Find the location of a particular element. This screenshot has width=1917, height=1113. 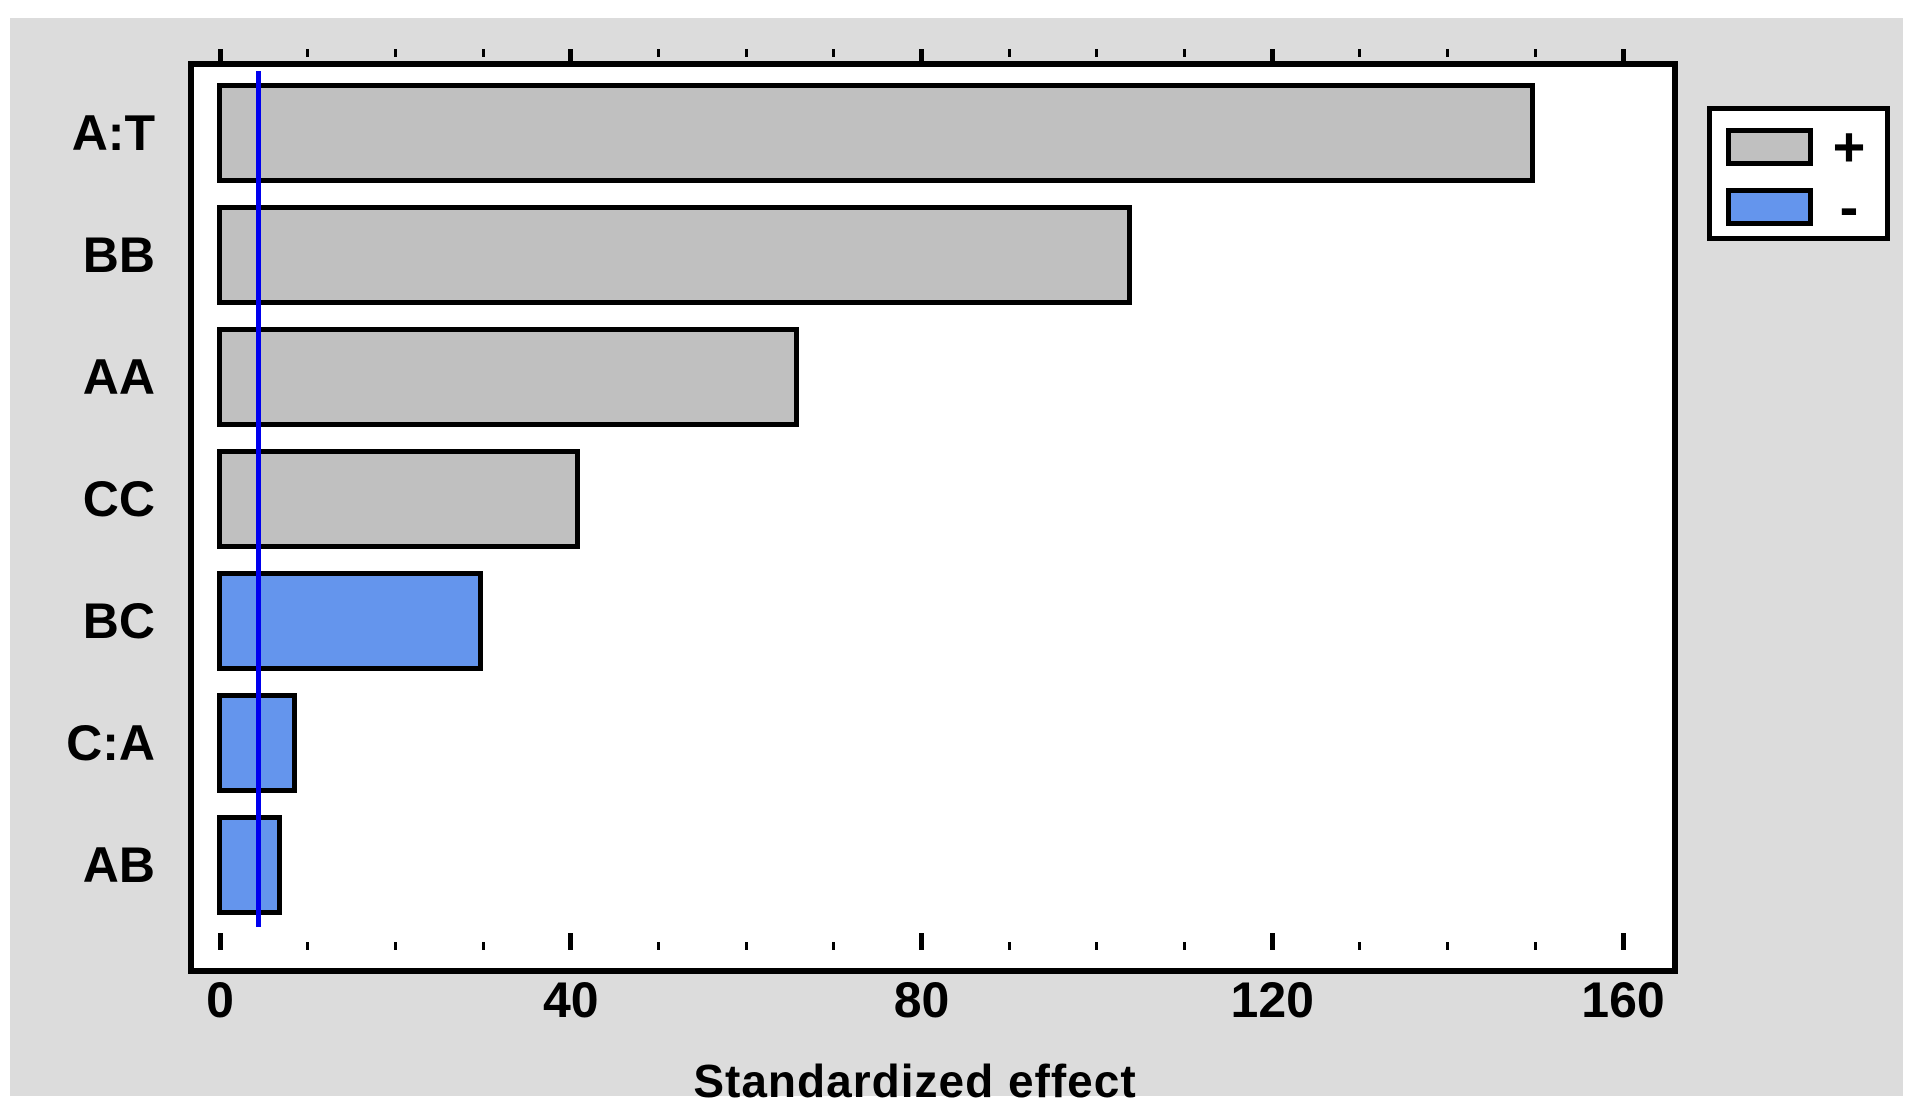

bar-CC is located at coordinates (398, 499).